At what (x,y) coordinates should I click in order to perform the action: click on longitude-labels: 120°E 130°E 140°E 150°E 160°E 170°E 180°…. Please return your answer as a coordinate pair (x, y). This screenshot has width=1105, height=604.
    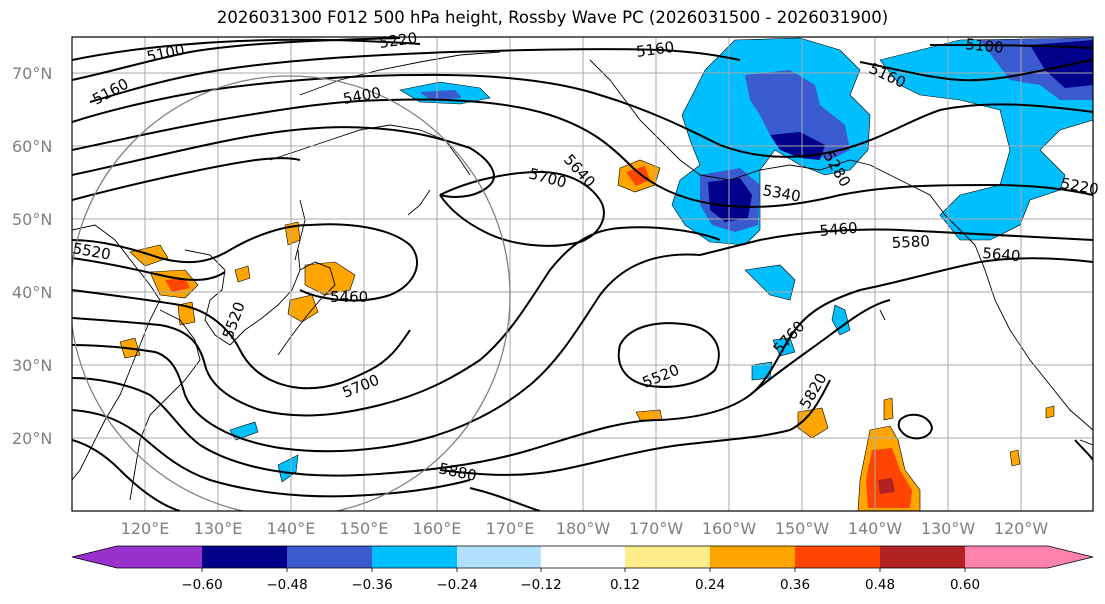
    Looking at the image, I should click on (585, 528).